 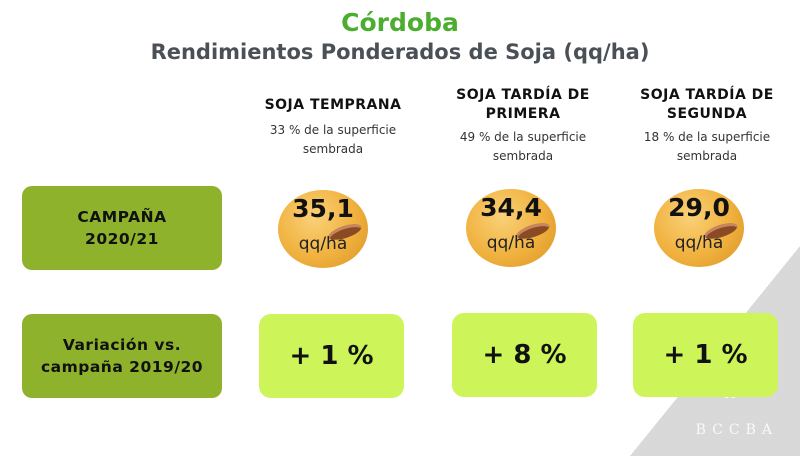 I want to click on variation-value-box: + 8 %, so click(x=524, y=355).